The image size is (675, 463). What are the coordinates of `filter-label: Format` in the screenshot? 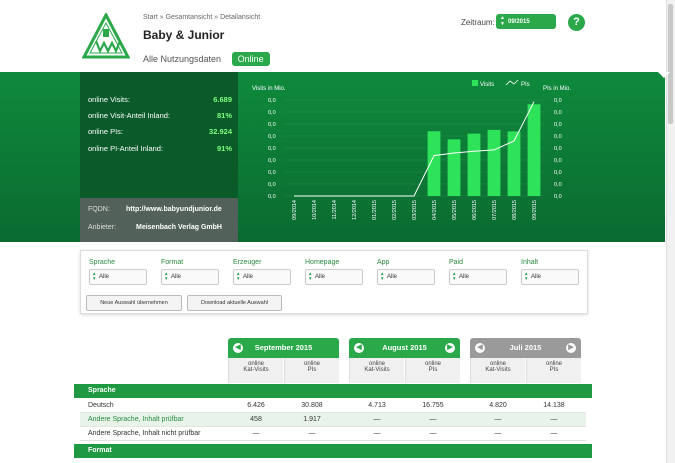 It's located at (172, 262).